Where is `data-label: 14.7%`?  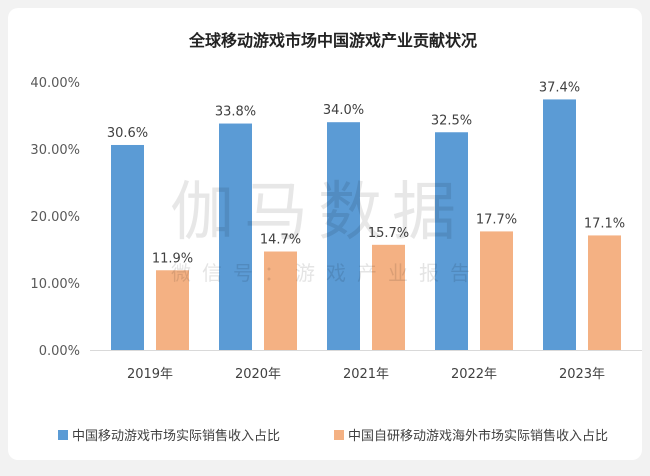
data-label: 14.7% is located at coordinates (280, 240).